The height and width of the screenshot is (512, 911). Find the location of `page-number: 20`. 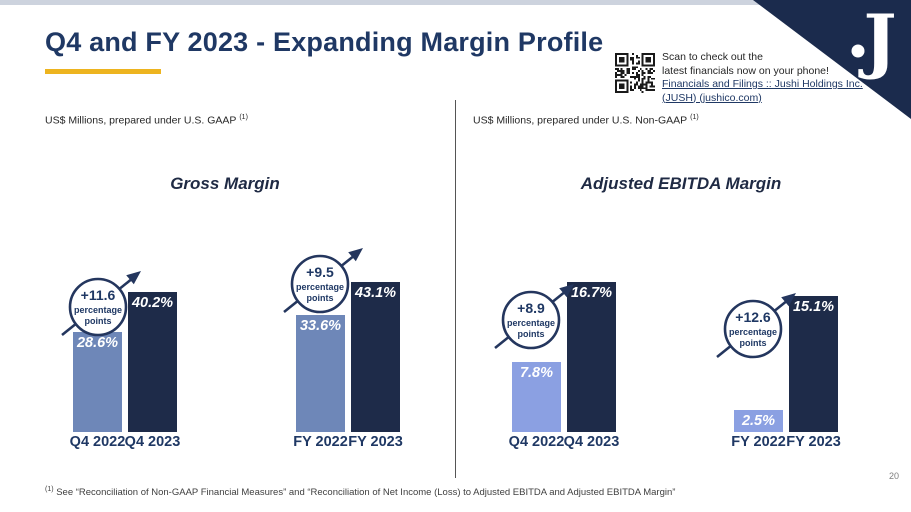

page-number: 20 is located at coordinates (894, 476).